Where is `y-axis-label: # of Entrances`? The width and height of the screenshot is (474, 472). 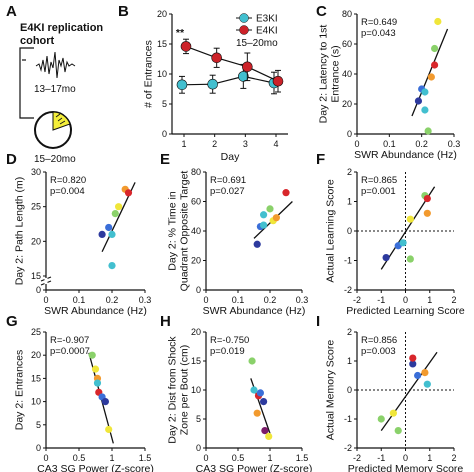
y-axis-label: # of Entrances is located at coordinates (149, 74).